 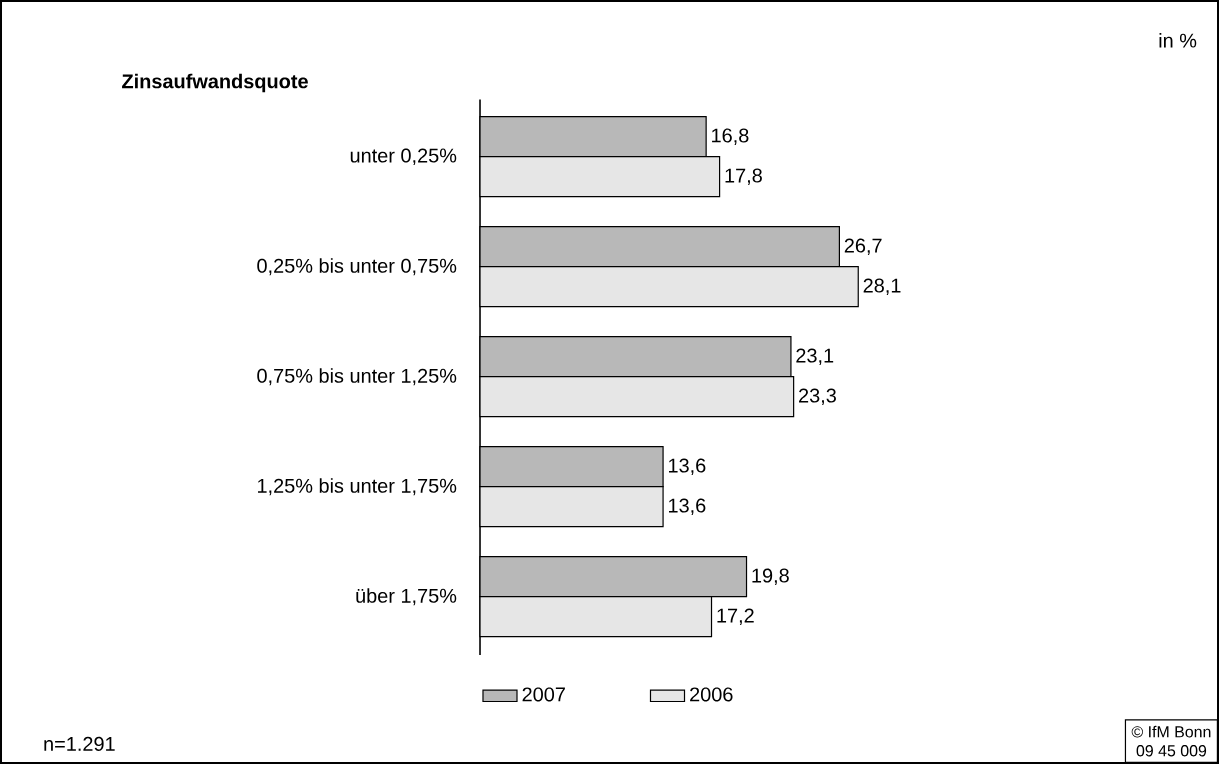 I want to click on text: n=1.291, so click(x=79, y=743).